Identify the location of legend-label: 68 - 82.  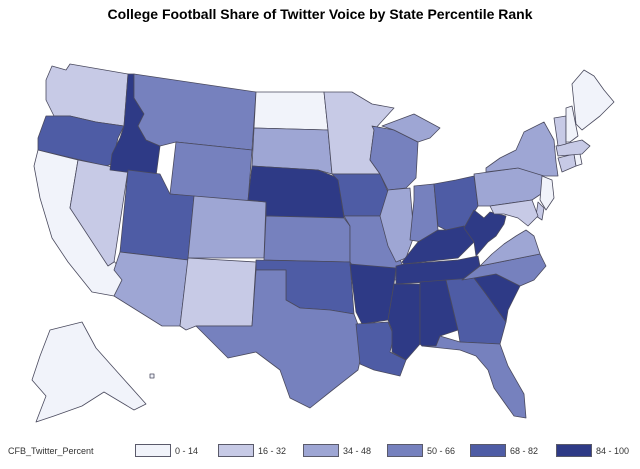
(524, 451).